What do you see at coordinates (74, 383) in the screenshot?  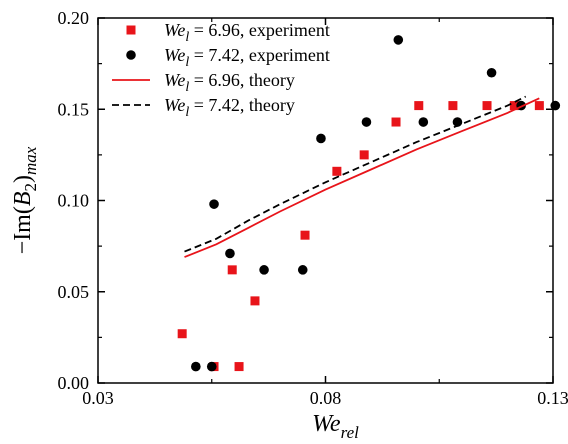 I see `y-tick-label: 0.00` at bounding box center [74, 383].